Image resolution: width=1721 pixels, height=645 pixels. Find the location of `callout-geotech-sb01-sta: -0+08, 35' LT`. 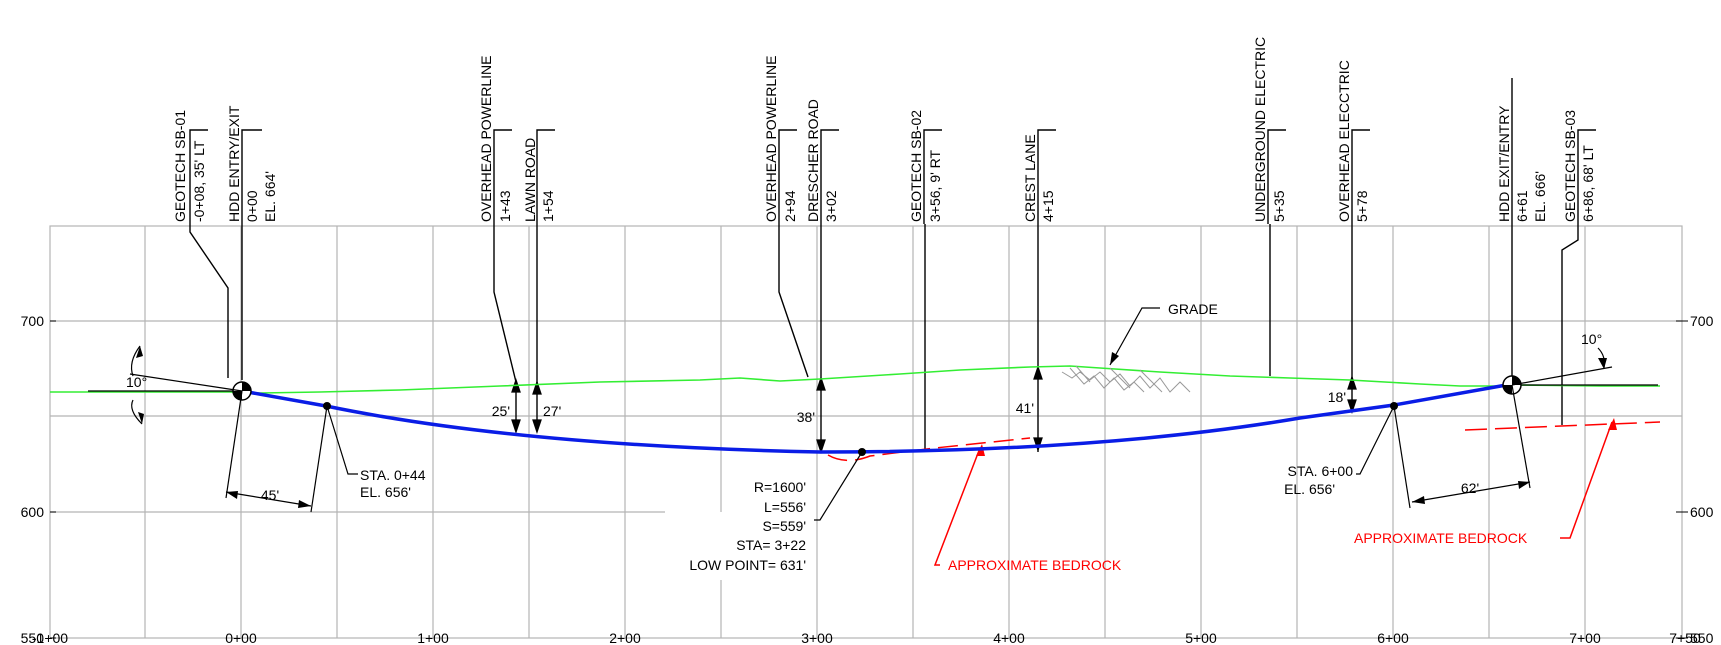

callout-geotech-sb01-sta: -0+08, 35' LT is located at coordinates (199, 181).